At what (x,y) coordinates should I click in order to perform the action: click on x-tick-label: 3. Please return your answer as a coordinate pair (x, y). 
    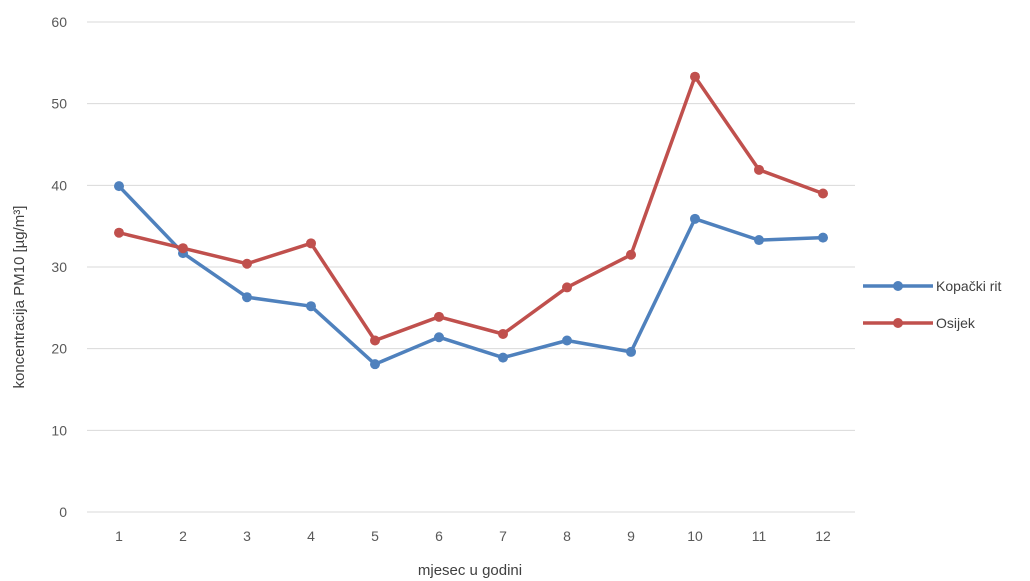
    Looking at the image, I should click on (247, 536).